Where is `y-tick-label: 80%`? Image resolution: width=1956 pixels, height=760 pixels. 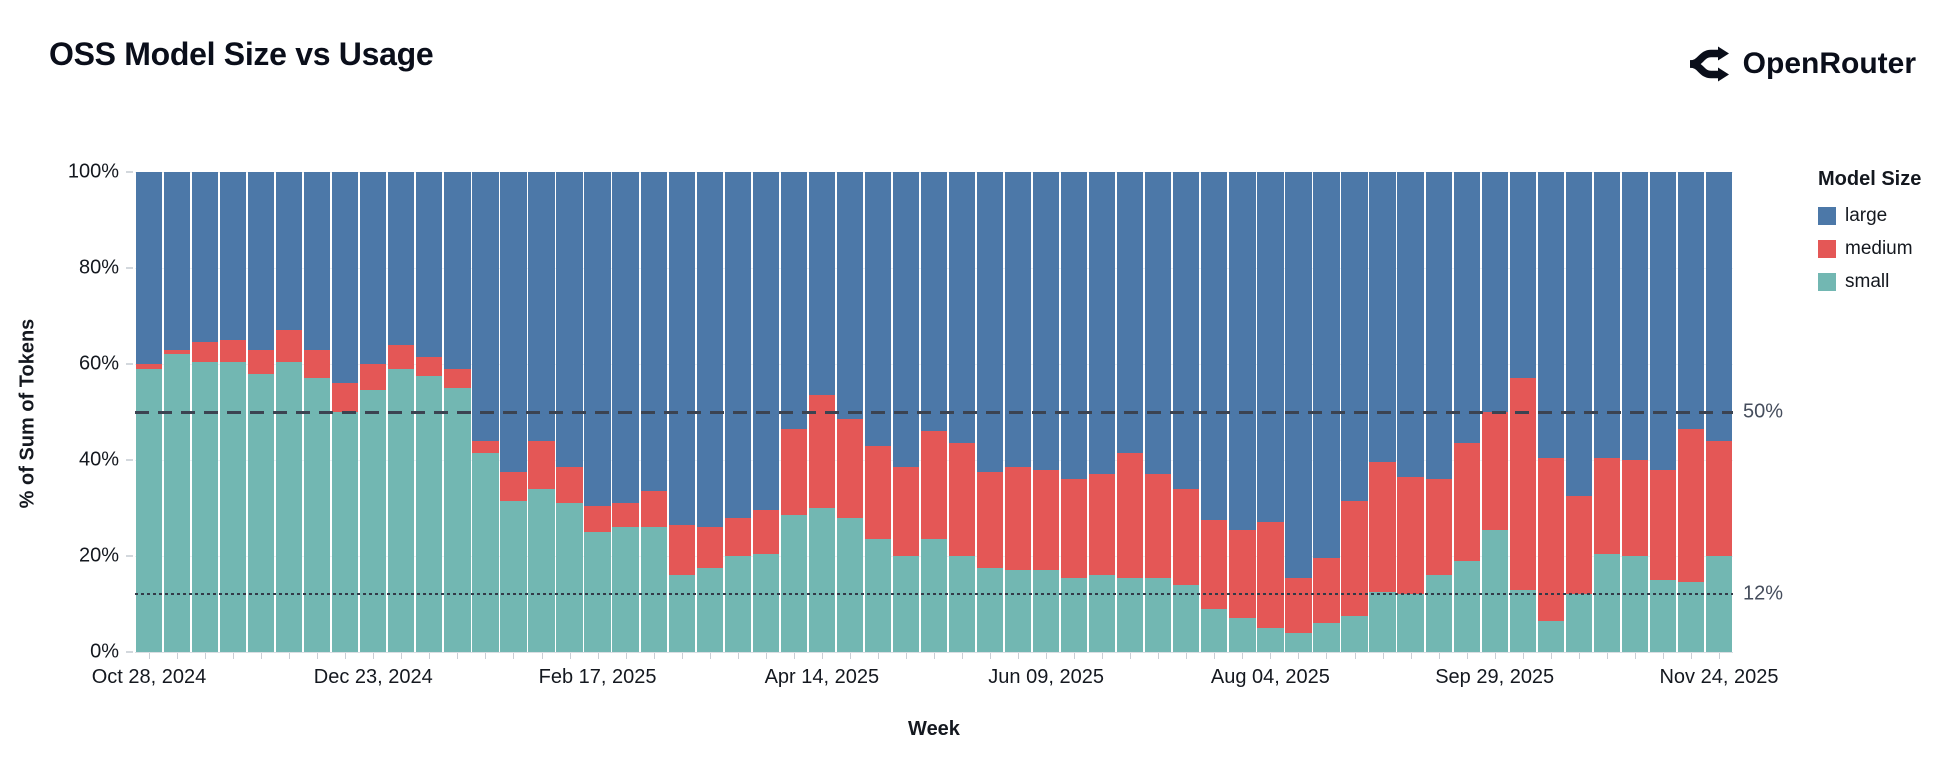
y-tick-label: 80% is located at coordinates (98, 267).